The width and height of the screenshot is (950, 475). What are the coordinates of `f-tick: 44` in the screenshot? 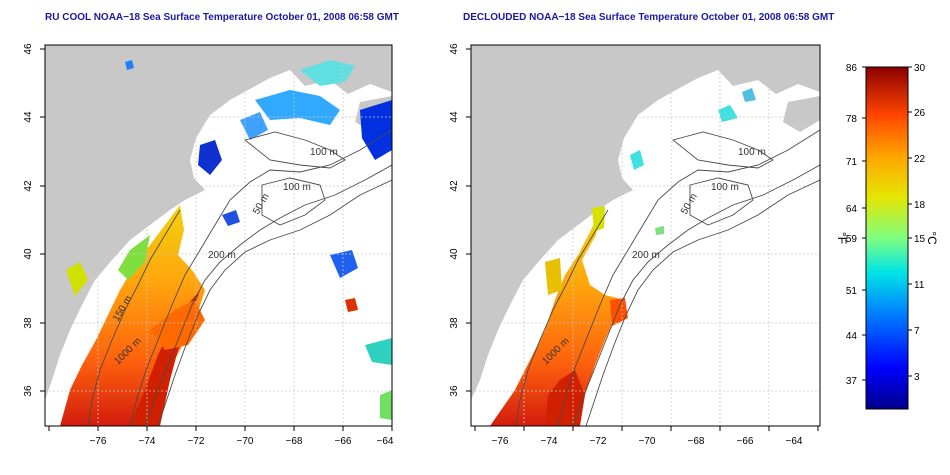 It's located at (852, 336).